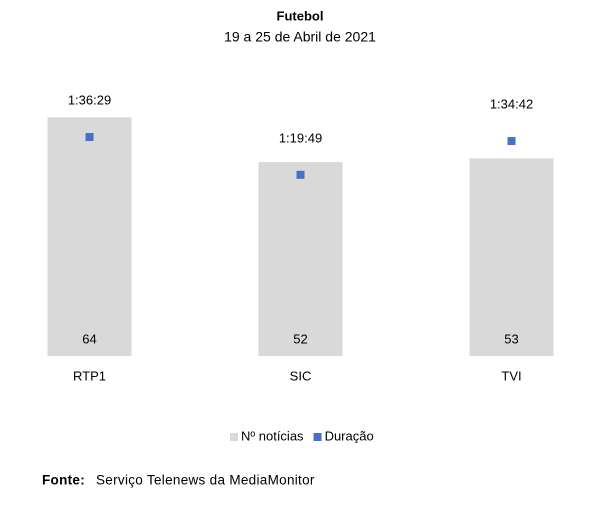 This screenshot has width=590, height=512. I want to click on duration-label: 1:34:42, so click(511, 104).